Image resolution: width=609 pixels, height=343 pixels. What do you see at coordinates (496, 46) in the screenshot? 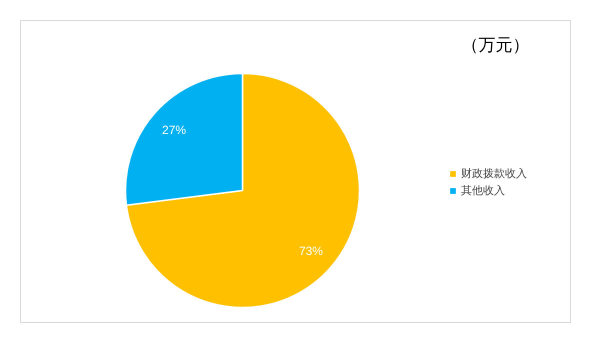
I see `chart-title: （万元）` at bounding box center [496, 46].